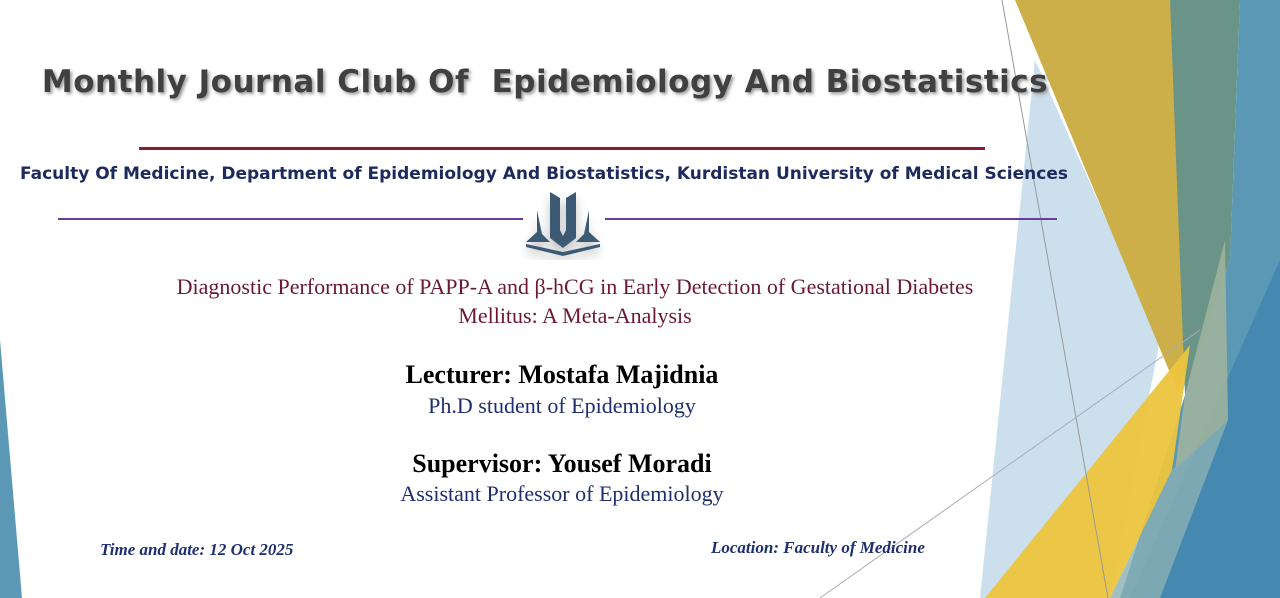  I want to click on time-and-date: Time and date: 12 Oct 2025, so click(197, 549).